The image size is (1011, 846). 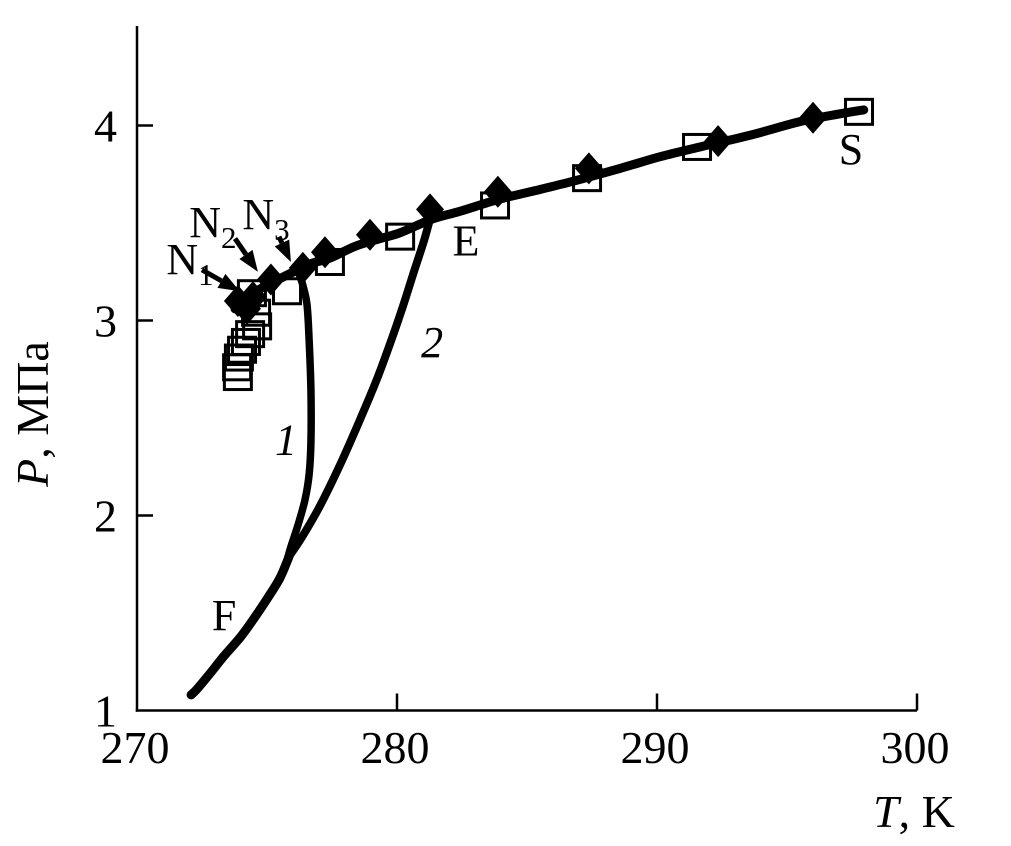 I want to click on label-curve-1: 1, so click(x=286, y=439).